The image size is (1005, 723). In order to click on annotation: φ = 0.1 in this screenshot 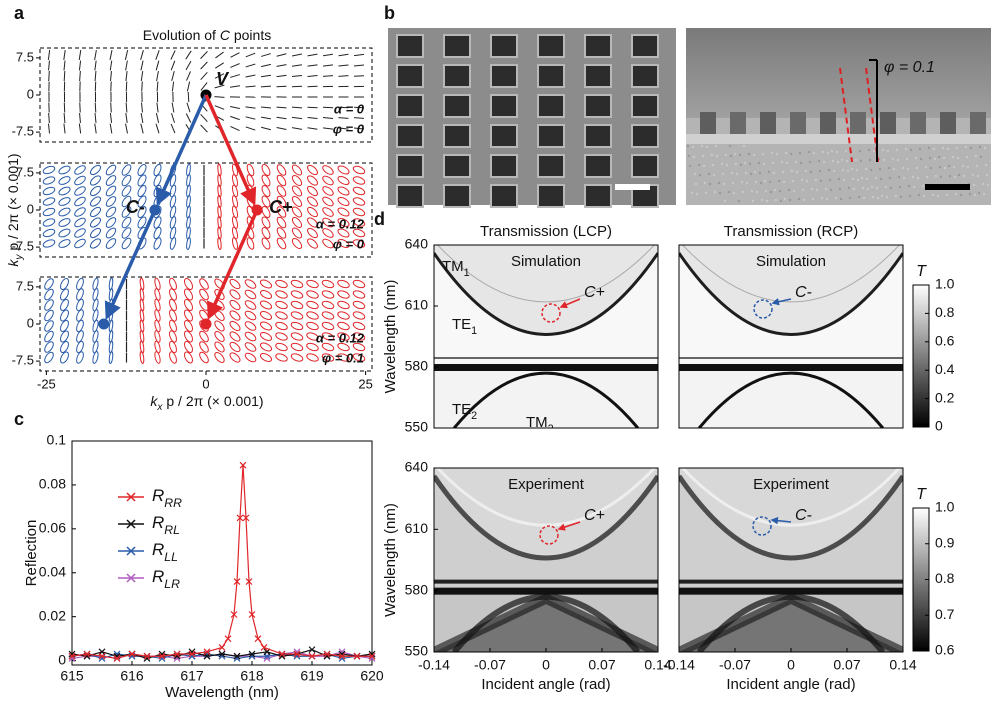, I will do `click(343, 357)`.